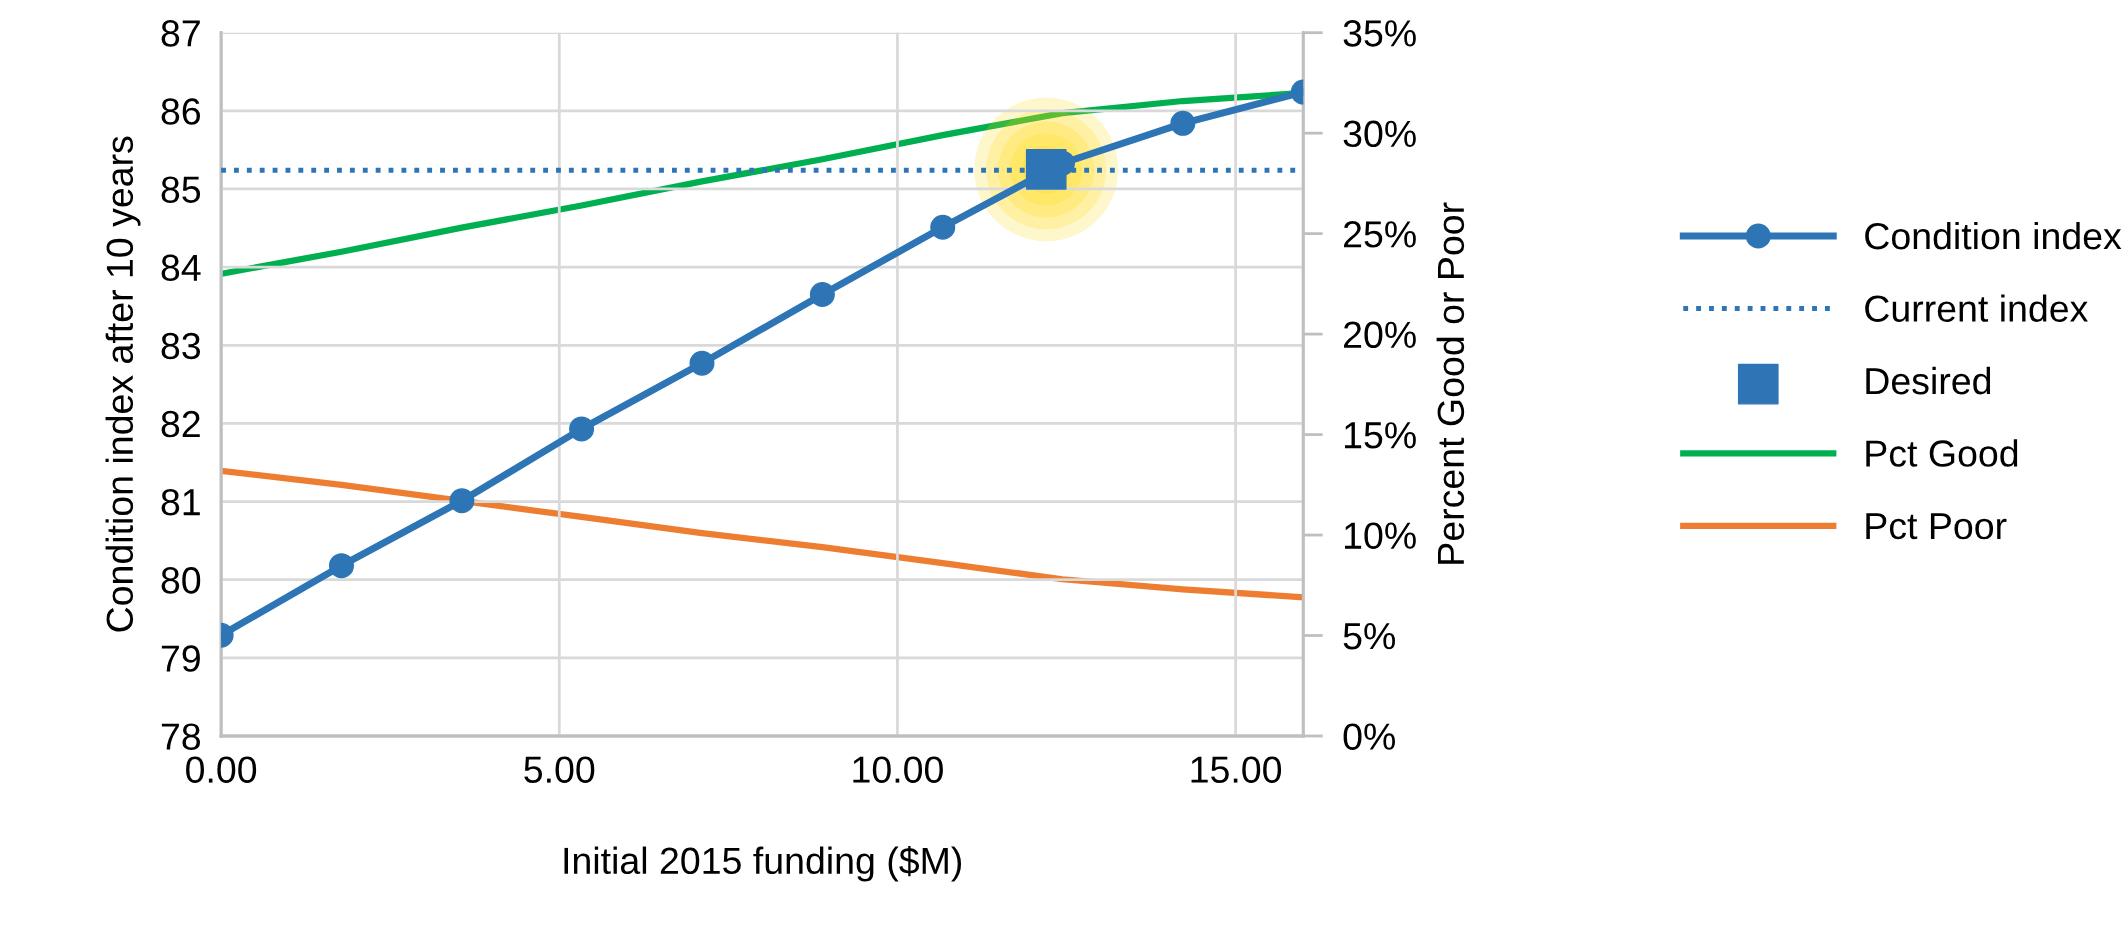 The height and width of the screenshot is (934, 2126). Describe the element at coordinates (898, 769) in the screenshot. I see `x-tick-label: 10.00` at that location.